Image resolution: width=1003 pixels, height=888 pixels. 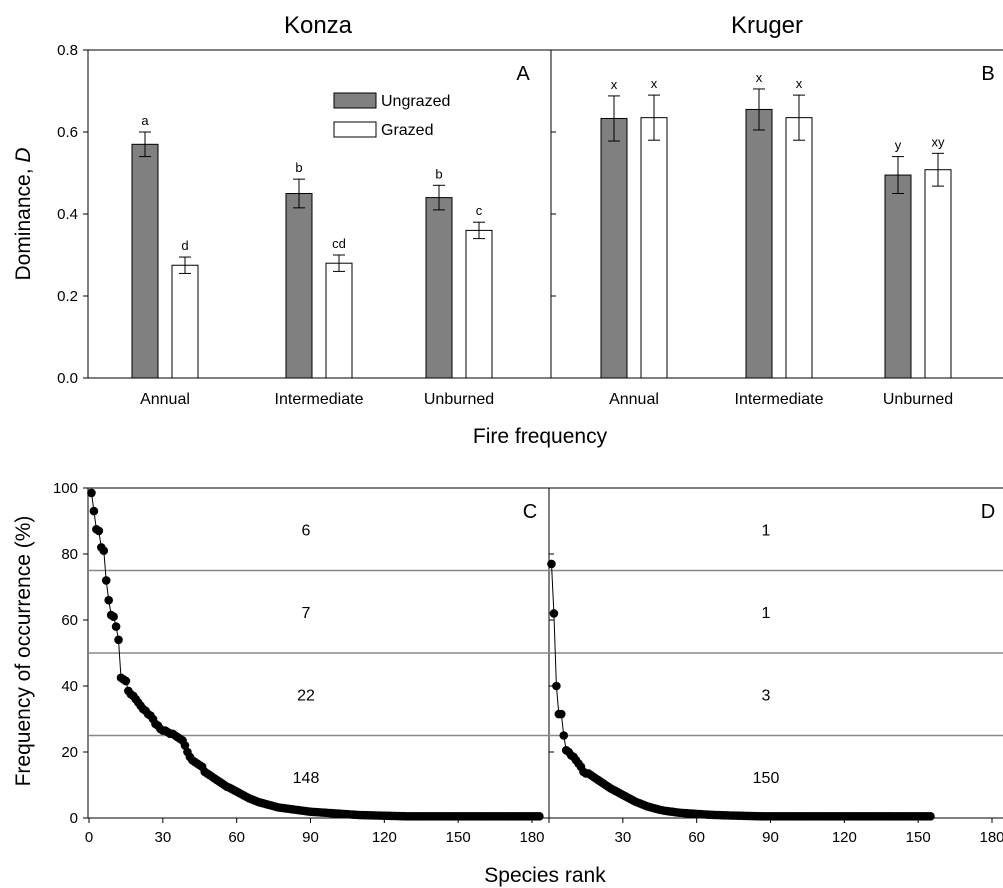 I want to click on species-rank-label: Species rank, so click(x=545, y=875).